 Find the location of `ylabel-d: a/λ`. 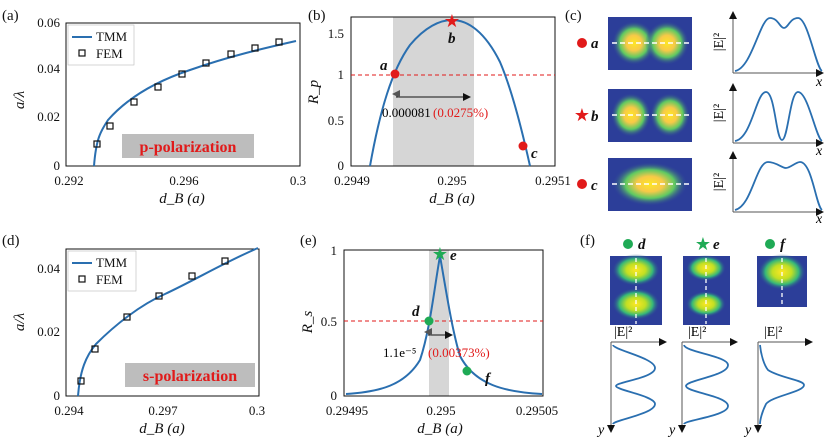

ylabel-d: a/λ is located at coordinates (20, 321).